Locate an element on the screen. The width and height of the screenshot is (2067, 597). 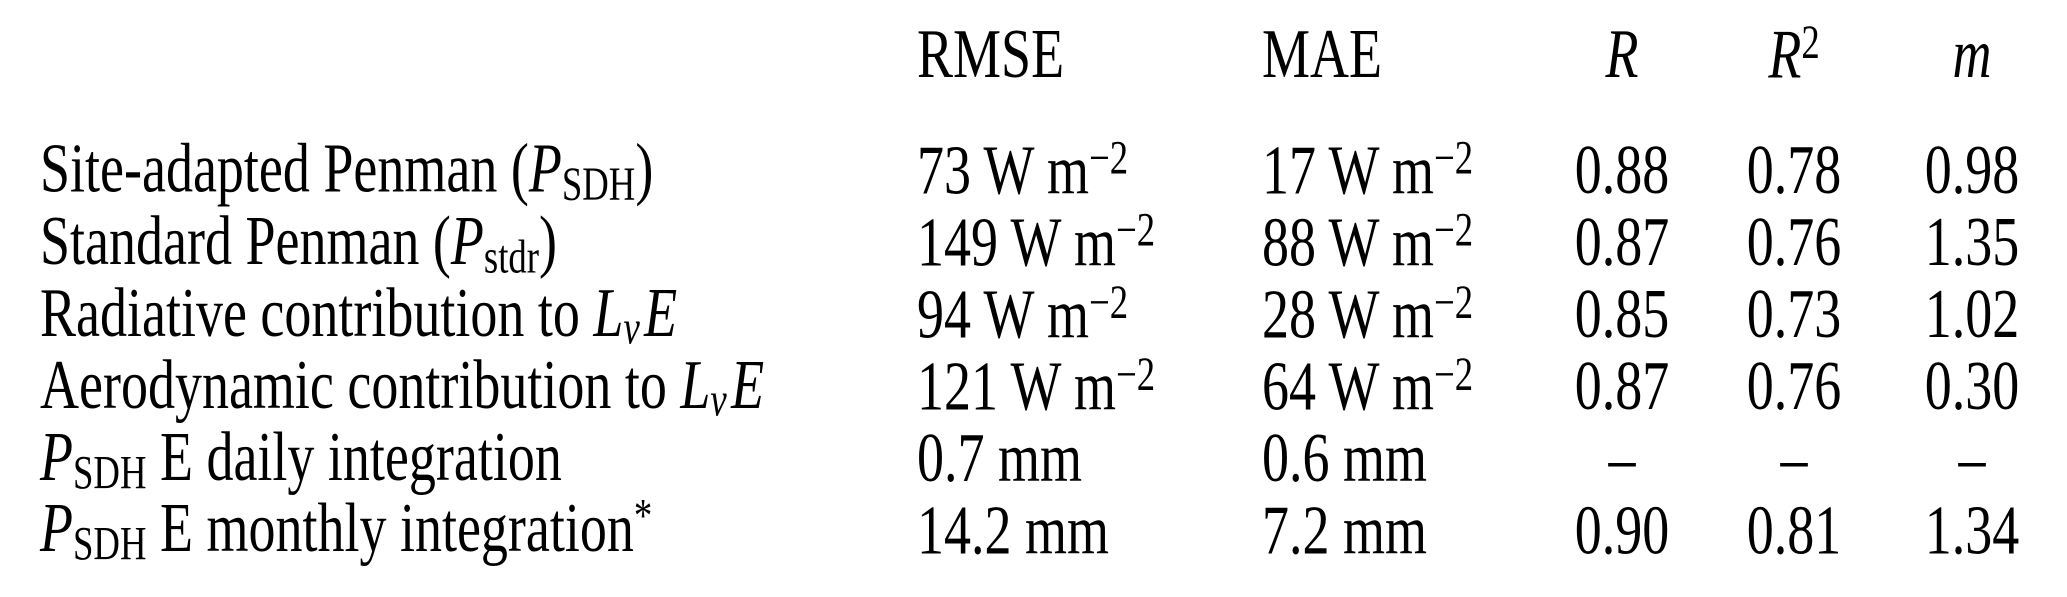
cell-3-rmse: 121 W m−2 is located at coordinates (1089, 386).